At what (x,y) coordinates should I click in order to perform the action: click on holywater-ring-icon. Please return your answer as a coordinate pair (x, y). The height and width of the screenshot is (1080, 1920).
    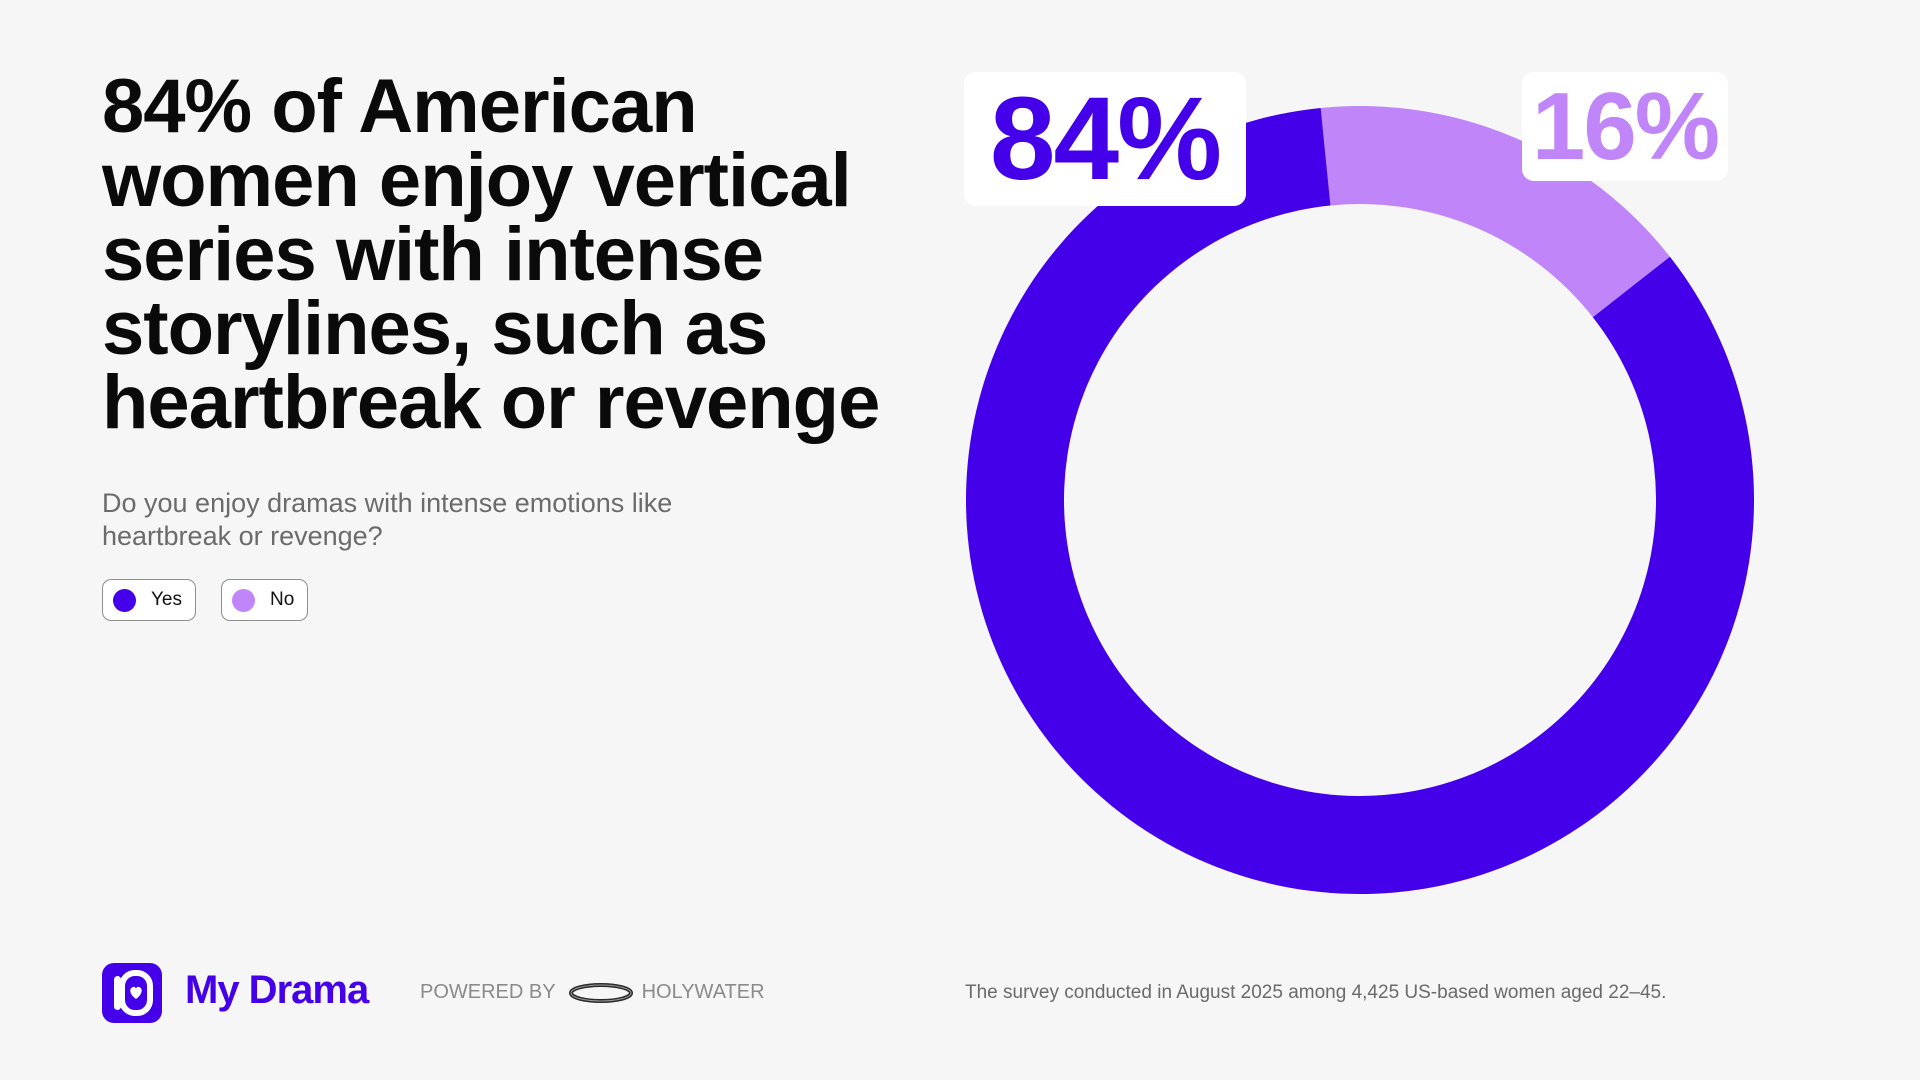
    Looking at the image, I should click on (600, 992).